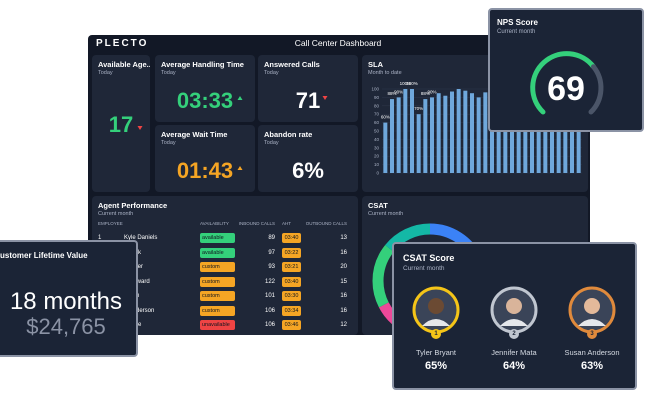  I want to click on table-row: n Anderson custom 106 03:34 16, so click(225, 311).